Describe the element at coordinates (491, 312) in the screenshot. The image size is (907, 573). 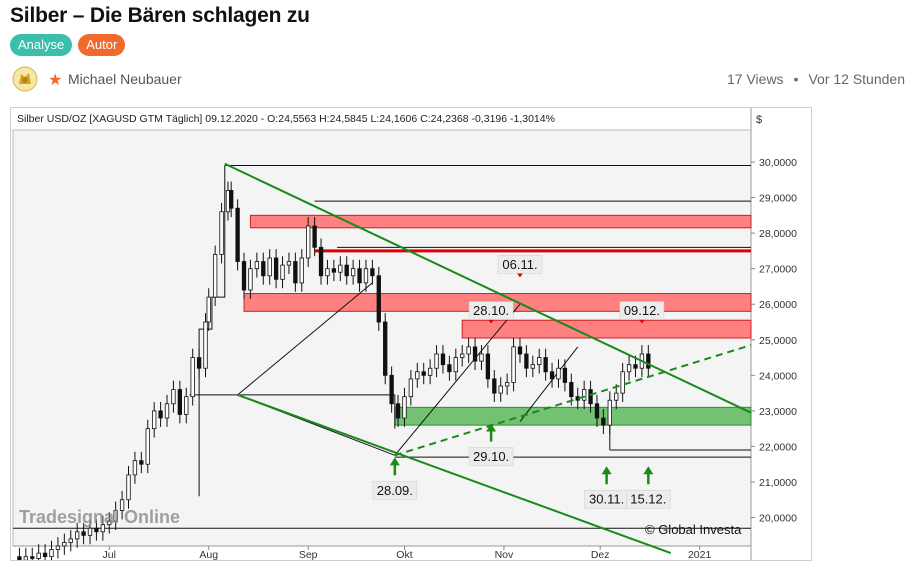
I see `date-annotation: 28.10.` at that location.